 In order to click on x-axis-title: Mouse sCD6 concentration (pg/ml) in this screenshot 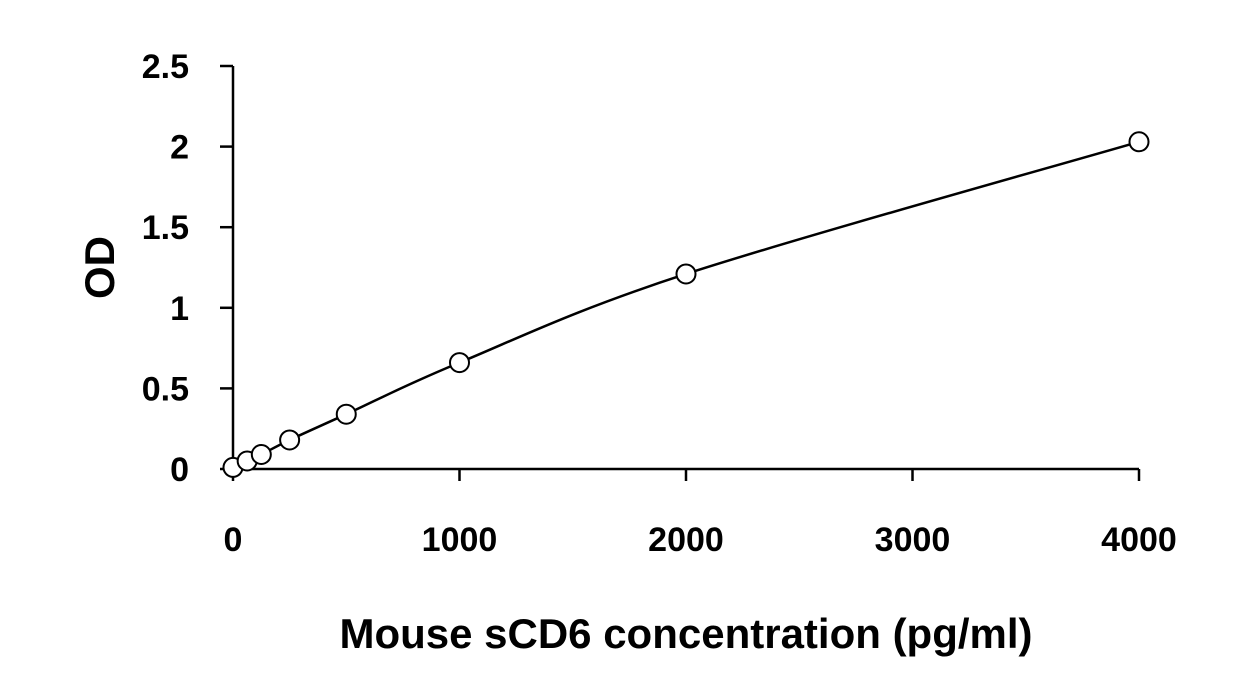, I will do `click(685, 633)`.